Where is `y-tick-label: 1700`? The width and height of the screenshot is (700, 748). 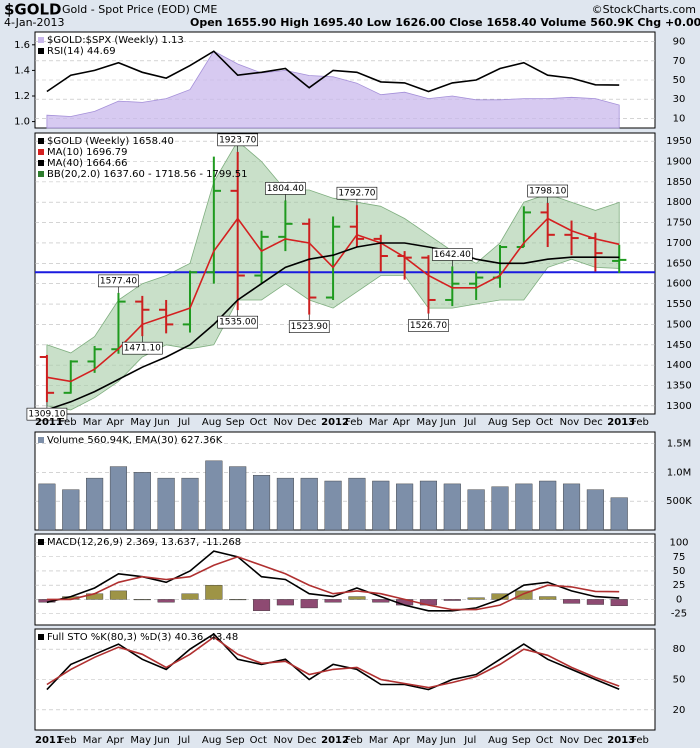
y-tick-label: 1700 is located at coordinates (678, 243).